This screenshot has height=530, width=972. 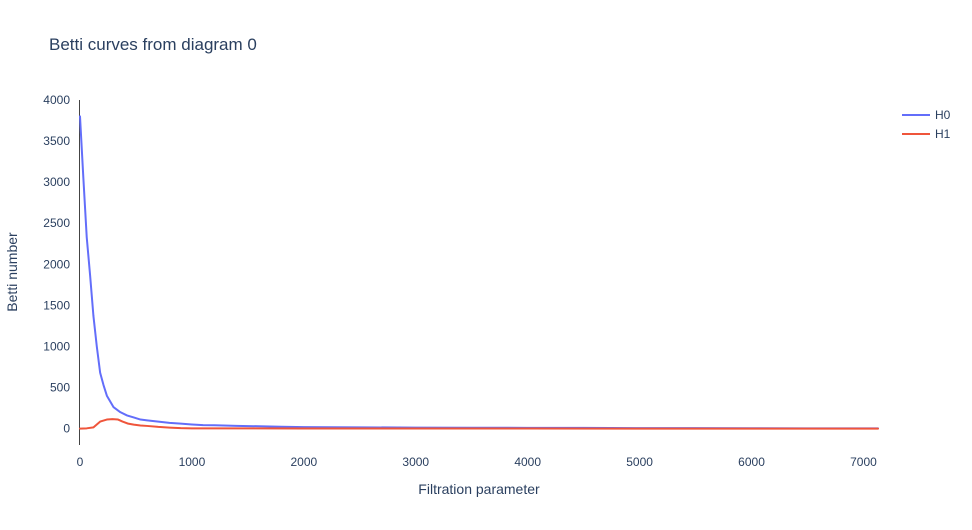 What do you see at coordinates (479, 424) in the screenshot?
I see `series-line-h1` at bounding box center [479, 424].